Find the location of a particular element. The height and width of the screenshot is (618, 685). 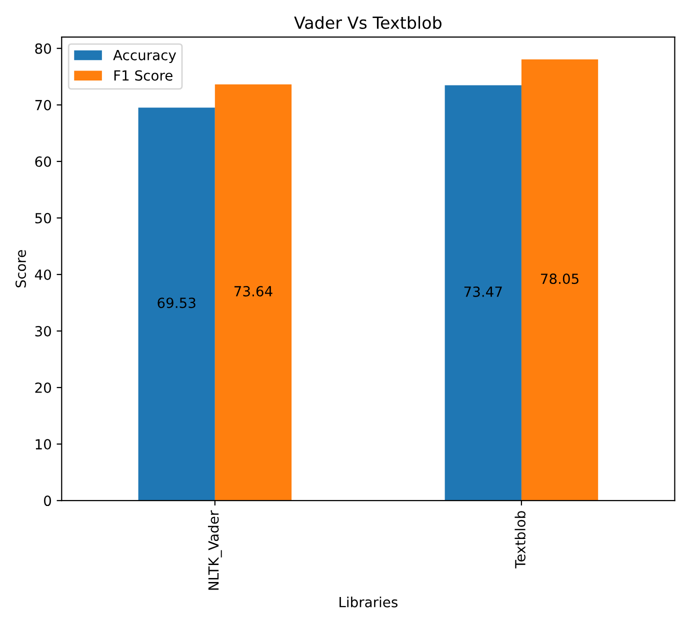

x-tick-label: NLTK_Vader is located at coordinates (215, 550).